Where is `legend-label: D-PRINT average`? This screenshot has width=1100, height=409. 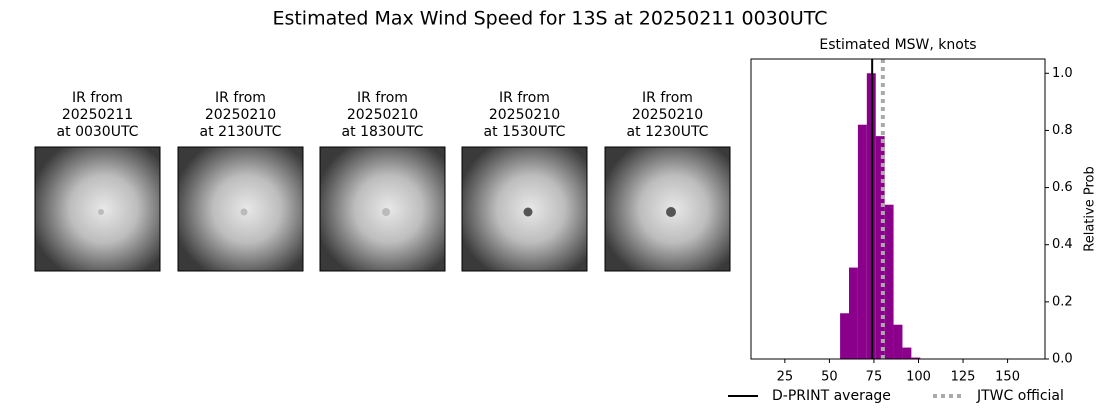
legend-label: D-PRINT average is located at coordinates (831, 396).